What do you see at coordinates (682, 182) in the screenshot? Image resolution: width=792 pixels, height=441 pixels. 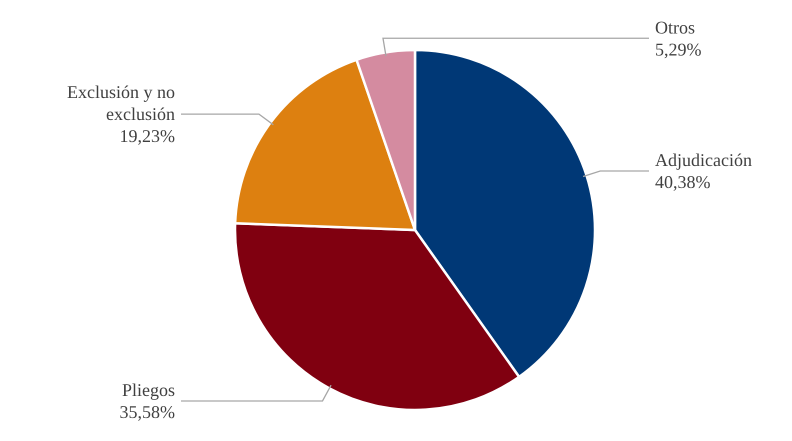 I see `data-label: 40,38%` at bounding box center [682, 182].